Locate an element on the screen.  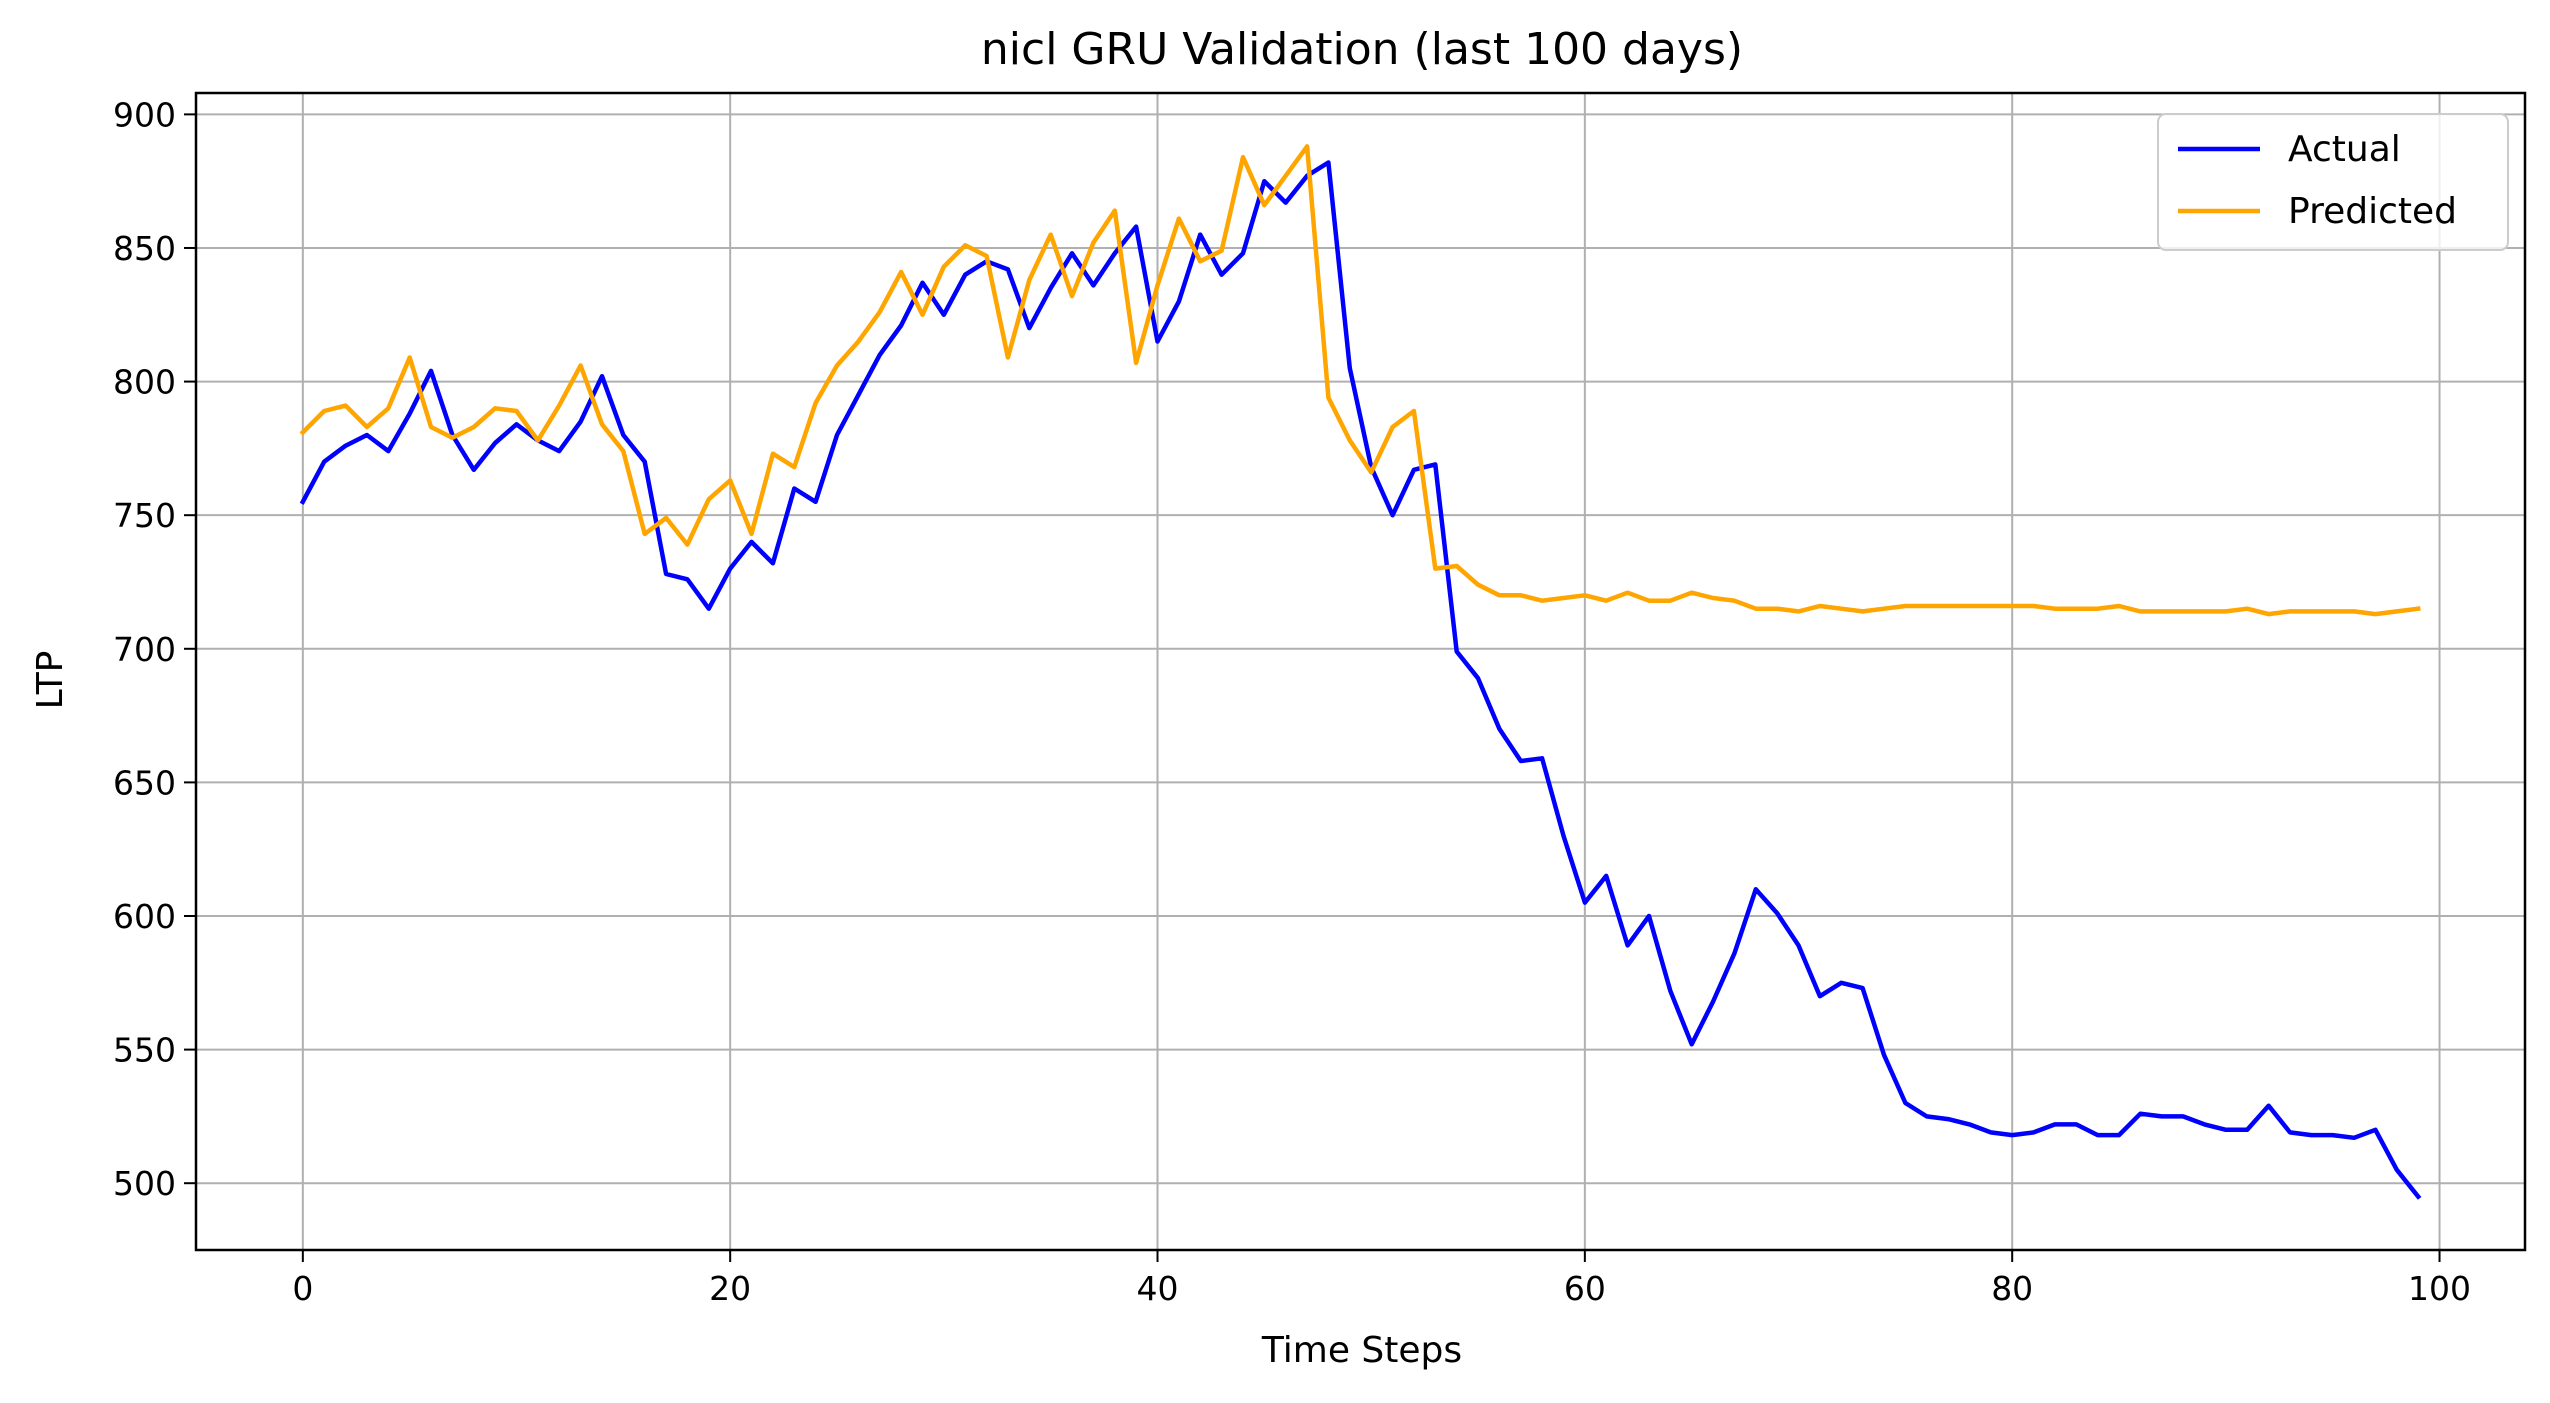
y-tick-label: 850 is located at coordinates (144, 248).